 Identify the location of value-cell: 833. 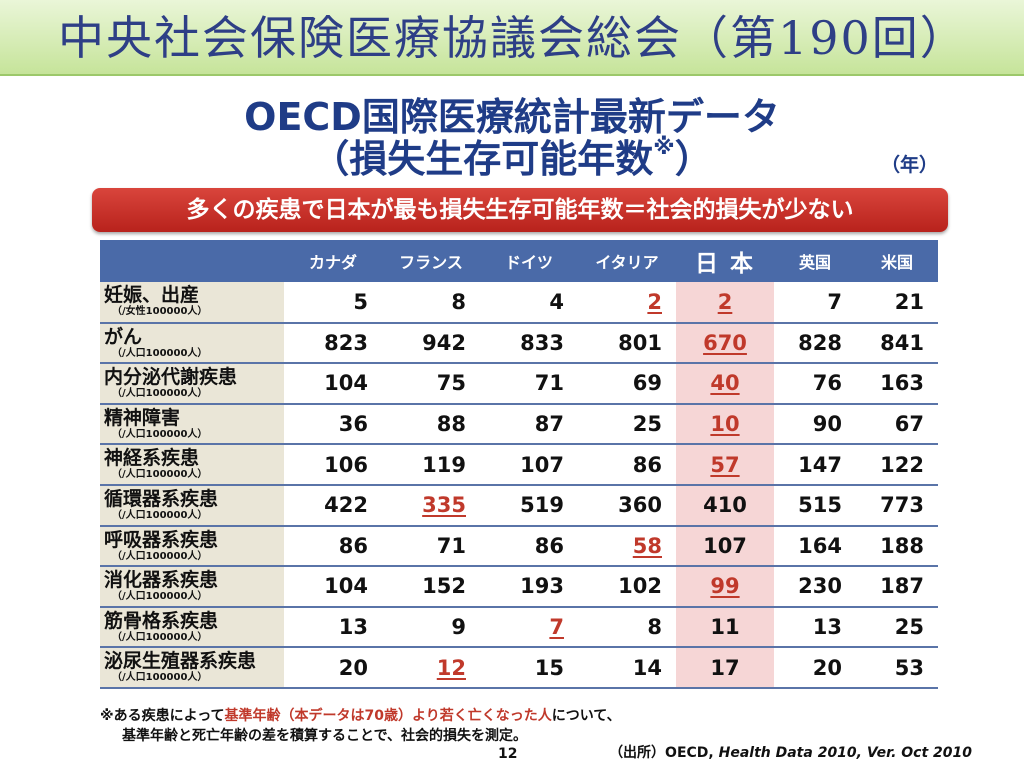
(529, 343).